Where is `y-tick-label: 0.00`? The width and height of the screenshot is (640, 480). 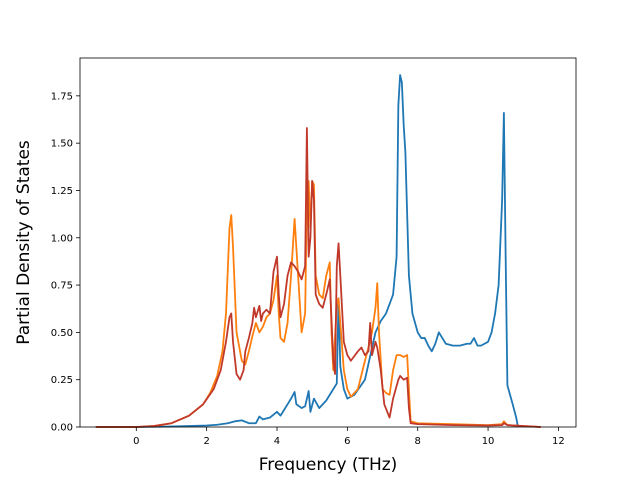 y-tick-label: 0.00 is located at coordinates (62, 428).